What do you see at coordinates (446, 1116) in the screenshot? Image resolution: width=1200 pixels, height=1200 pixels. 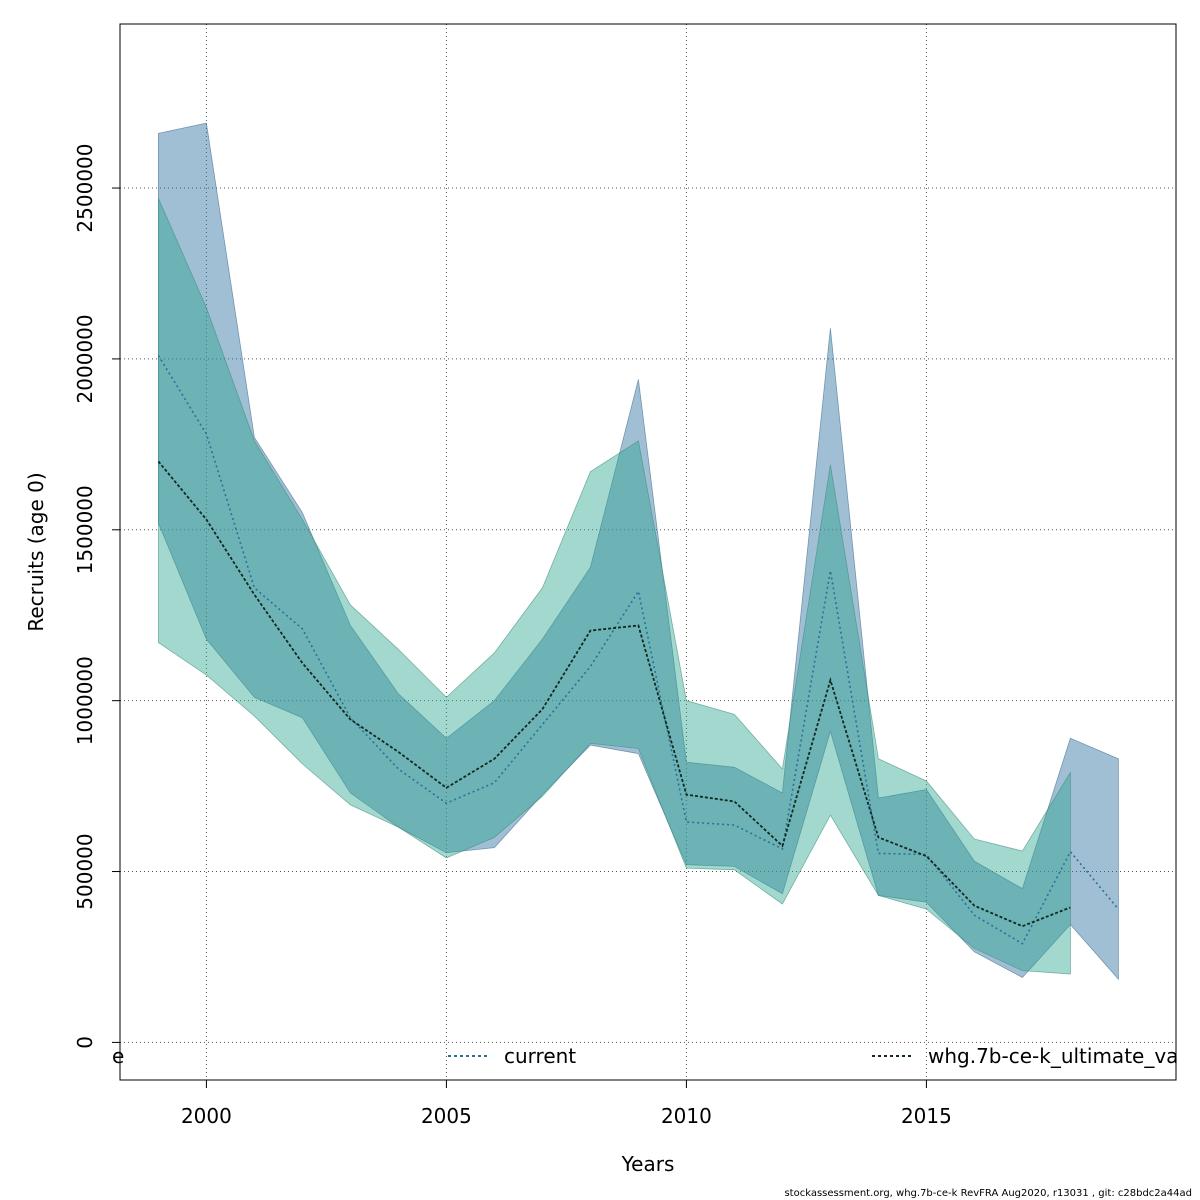 I see `x-tick-label: 2005` at bounding box center [446, 1116].